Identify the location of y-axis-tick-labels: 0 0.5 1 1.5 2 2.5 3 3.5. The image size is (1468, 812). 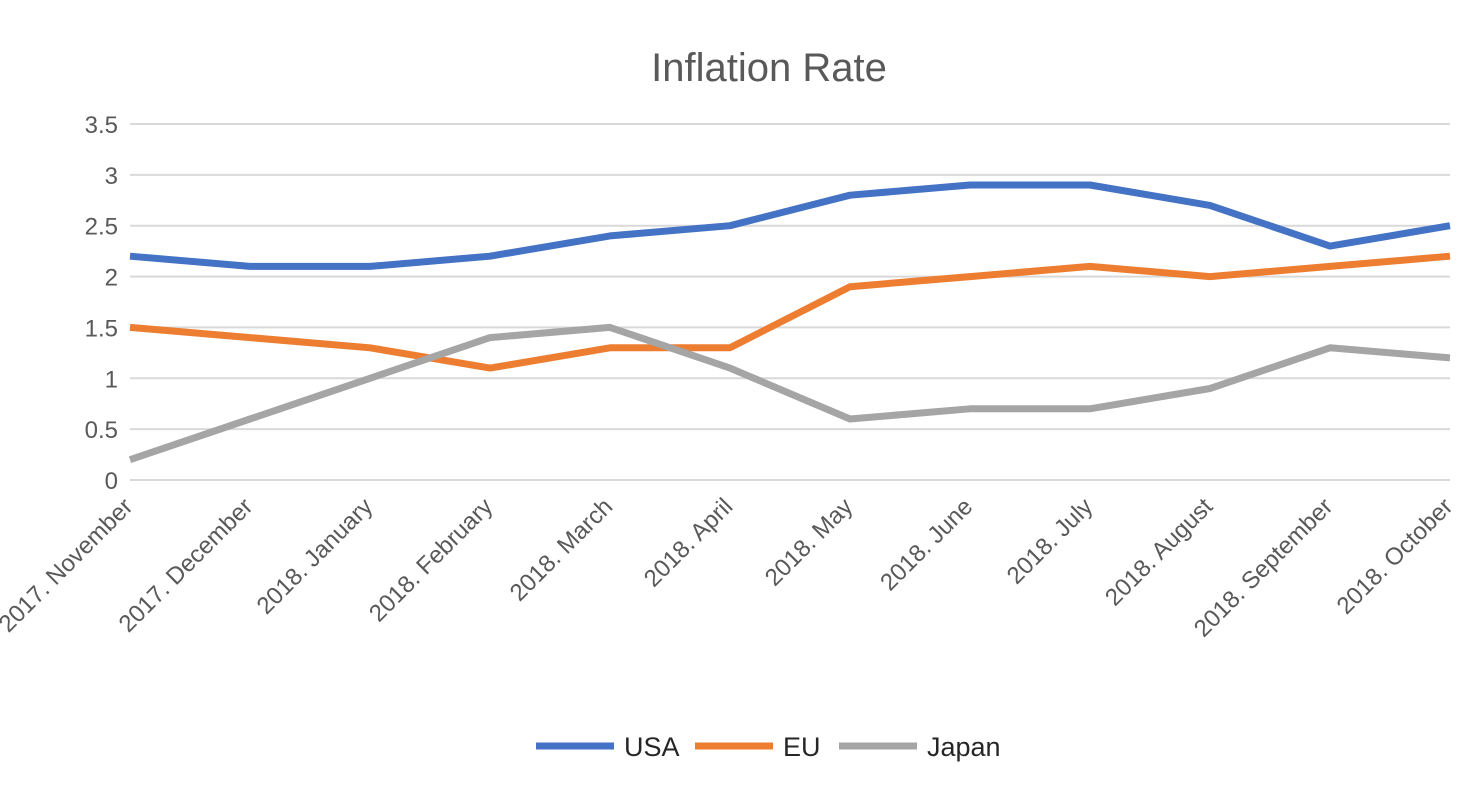
(101, 303).